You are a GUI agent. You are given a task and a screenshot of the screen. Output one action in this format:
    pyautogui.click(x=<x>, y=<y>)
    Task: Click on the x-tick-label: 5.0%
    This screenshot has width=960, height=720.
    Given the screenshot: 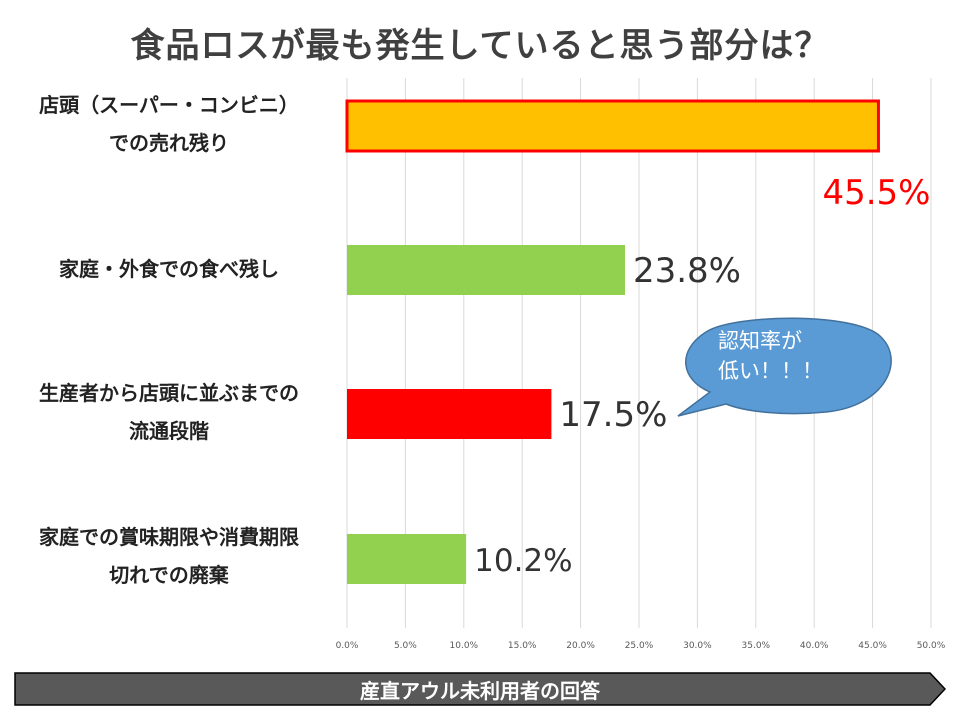 What is the action you would take?
    pyautogui.click(x=405, y=646)
    